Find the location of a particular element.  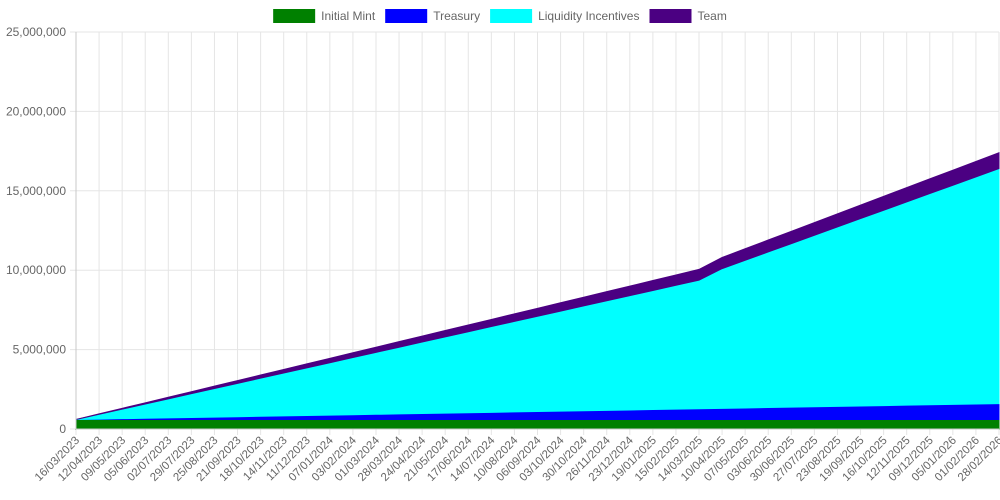

legend-item-team: Team is located at coordinates (688, 16).